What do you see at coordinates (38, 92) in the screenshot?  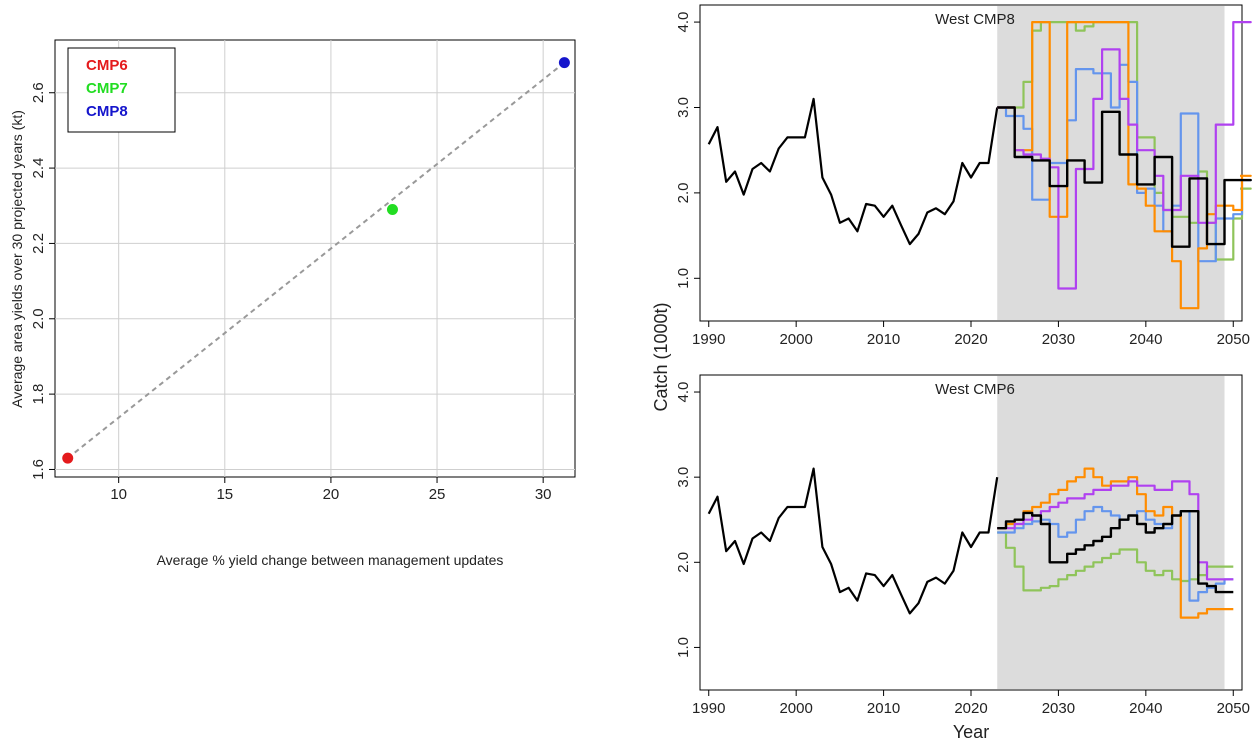 I see `scatter-y-tick-2.6: 2.6` at bounding box center [38, 92].